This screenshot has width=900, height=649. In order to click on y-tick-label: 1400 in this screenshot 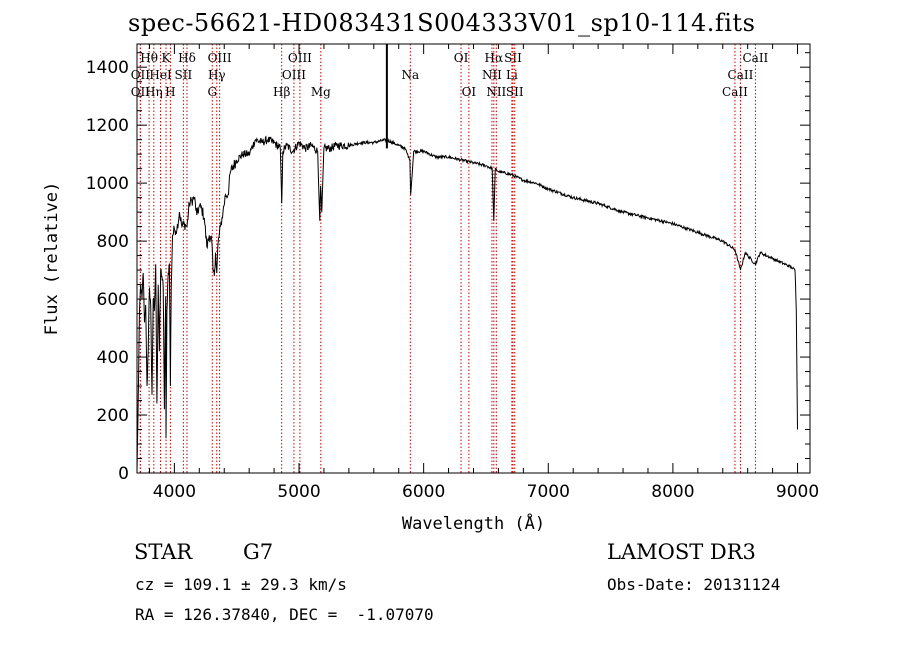, I will do `click(107, 68)`.